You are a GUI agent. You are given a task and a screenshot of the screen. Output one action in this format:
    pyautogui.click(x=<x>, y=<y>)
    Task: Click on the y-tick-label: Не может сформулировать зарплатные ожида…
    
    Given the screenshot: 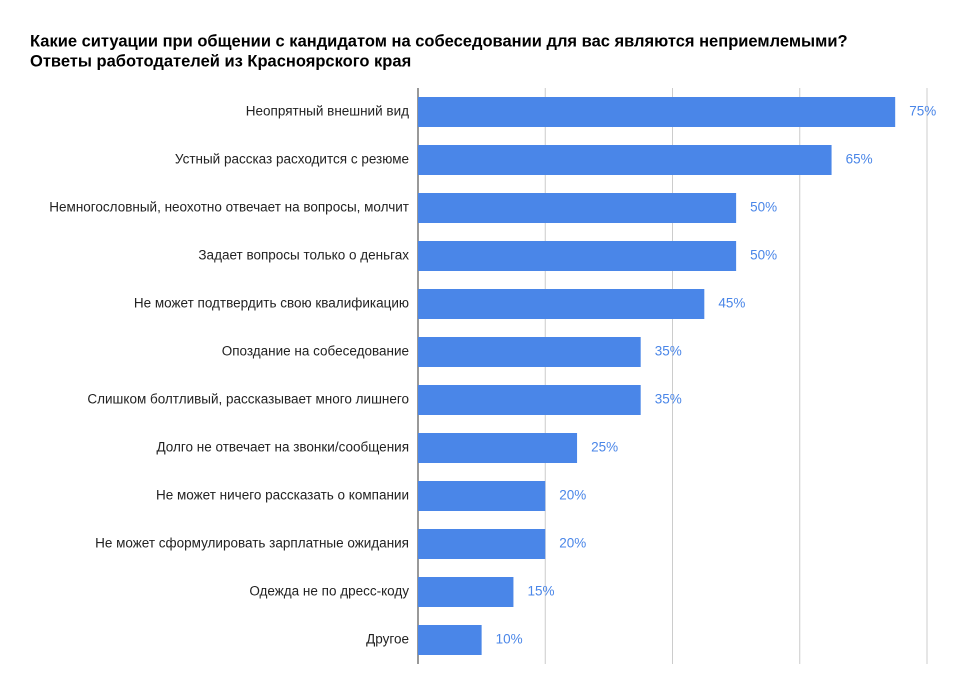 What is the action you would take?
    pyautogui.click(x=252, y=543)
    